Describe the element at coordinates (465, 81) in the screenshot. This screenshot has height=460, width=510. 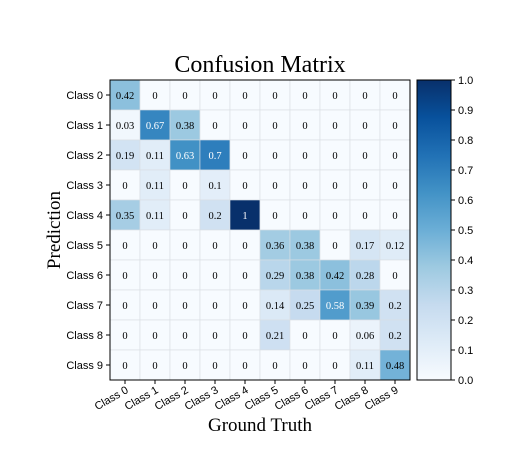
I see `colorbar-tick-label: 1.0` at that location.